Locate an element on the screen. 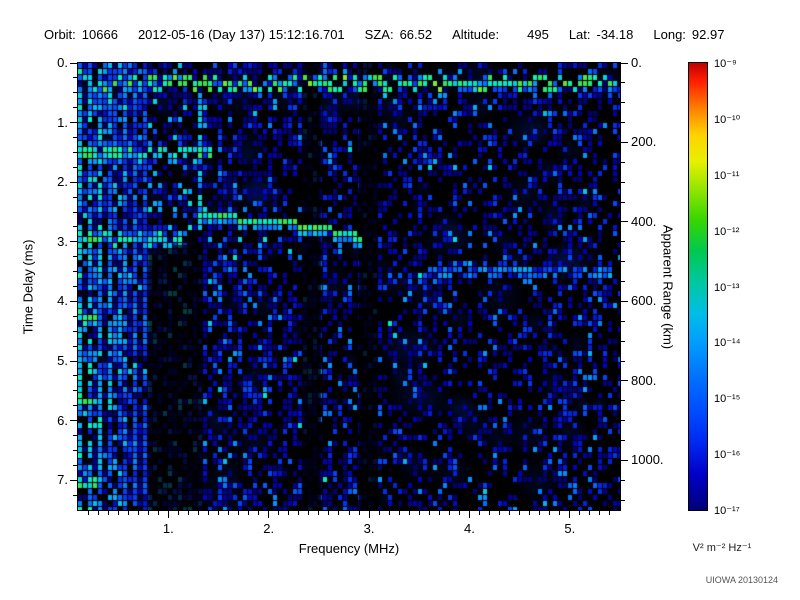 Image resolution: width=800 pixels, height=600 pixels. y-tick-label: 4. is located at coordinates (62, 301).